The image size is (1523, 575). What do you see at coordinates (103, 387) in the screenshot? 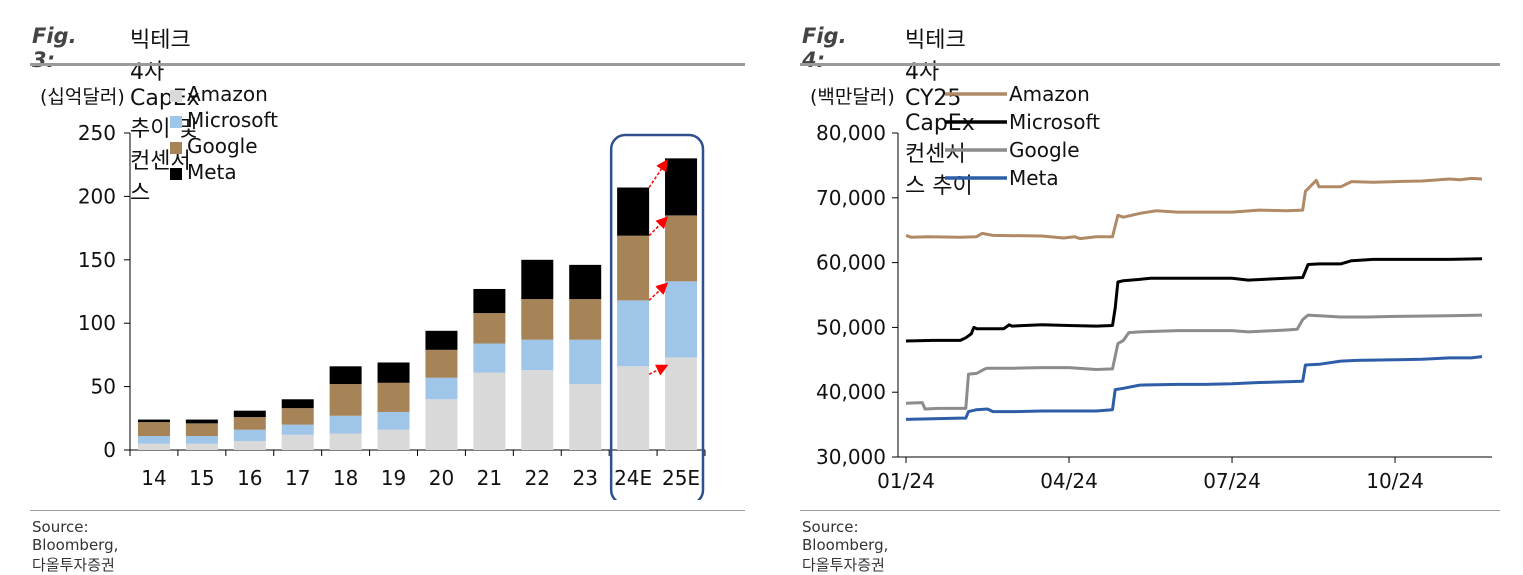
I see `bar-y-tick-label: 50` at bounding box center [103, 387].